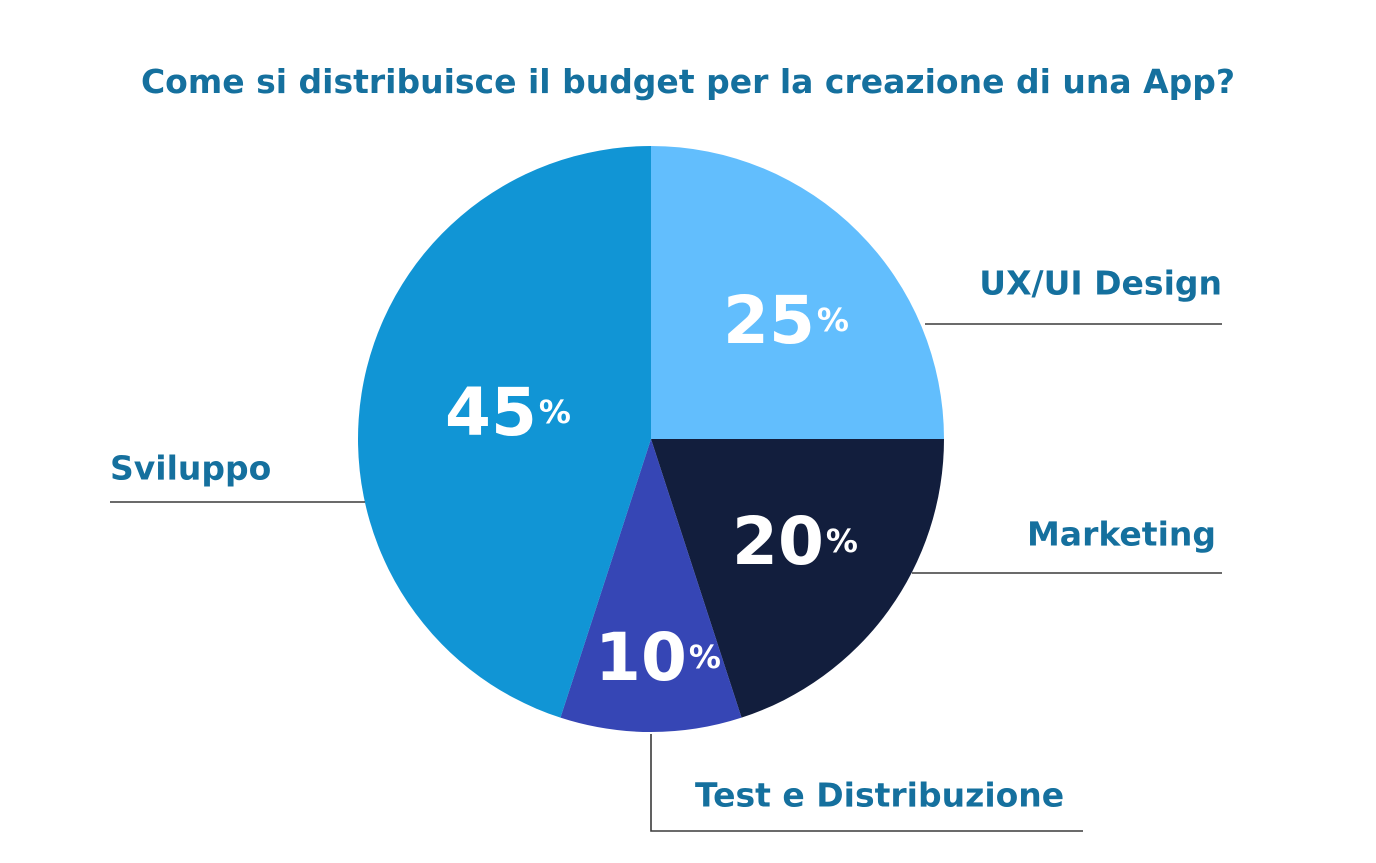 Image resolution: width=1376 pixels, height=863 pixels. Describe the element at coordinates (879, 795) in the screenshot. I see `category-label-test-e-distribuzione: Test e Distribuzione` at that location.